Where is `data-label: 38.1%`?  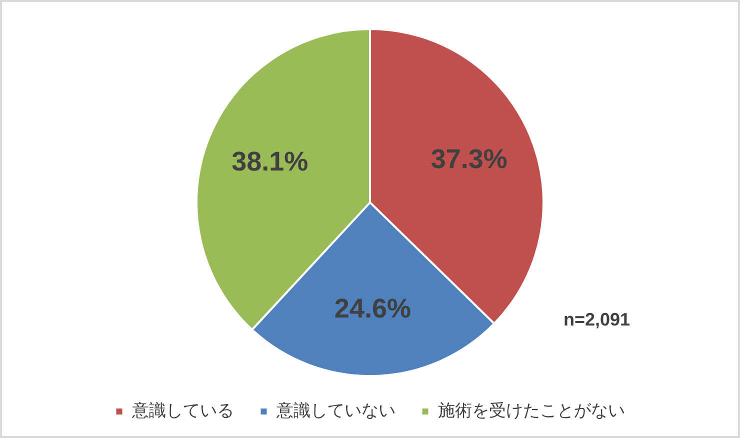 data-label: 38.1% is located at coordinates (270, 161).